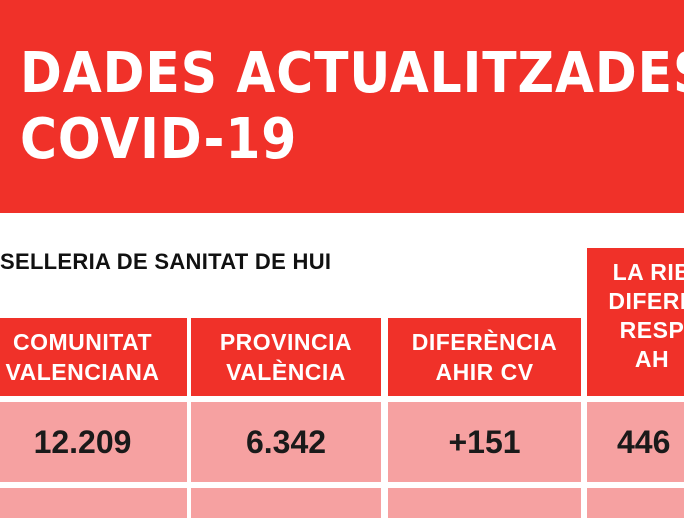 This screenshot has height=518, width=684. What do you see at coordinates (652, 359) in the screenshot?
I see `header-line: AH` at bounding box center [652, 359].